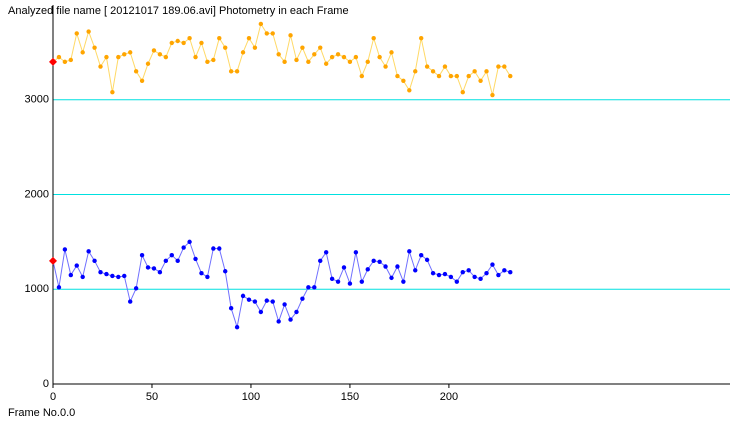 The image size is (740, 425). What do you see at coordinates (37, 194) in the screenshot?
I see `y-tick-label: 2000` at bounding box center [37, 194].